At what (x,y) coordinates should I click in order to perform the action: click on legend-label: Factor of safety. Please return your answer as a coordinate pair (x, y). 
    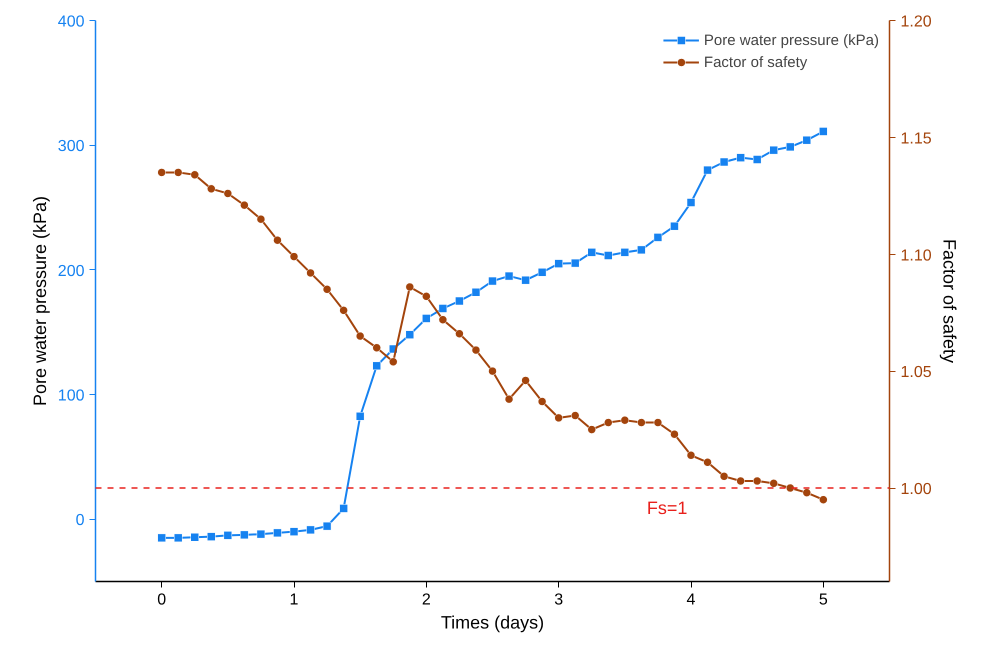
    Looking at the image, I should click on (756, 62).